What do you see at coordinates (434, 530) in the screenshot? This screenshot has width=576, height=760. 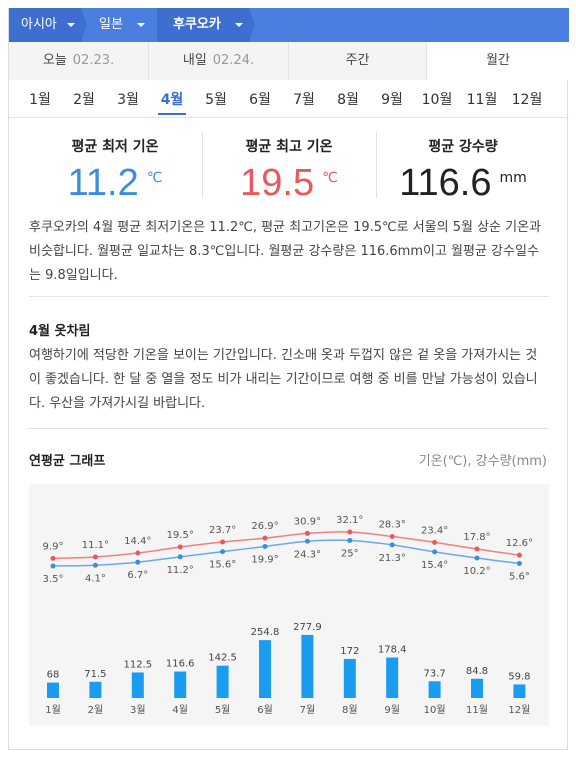 I see `high-temp-label: 23.4°` at bounding box center [434, 530].